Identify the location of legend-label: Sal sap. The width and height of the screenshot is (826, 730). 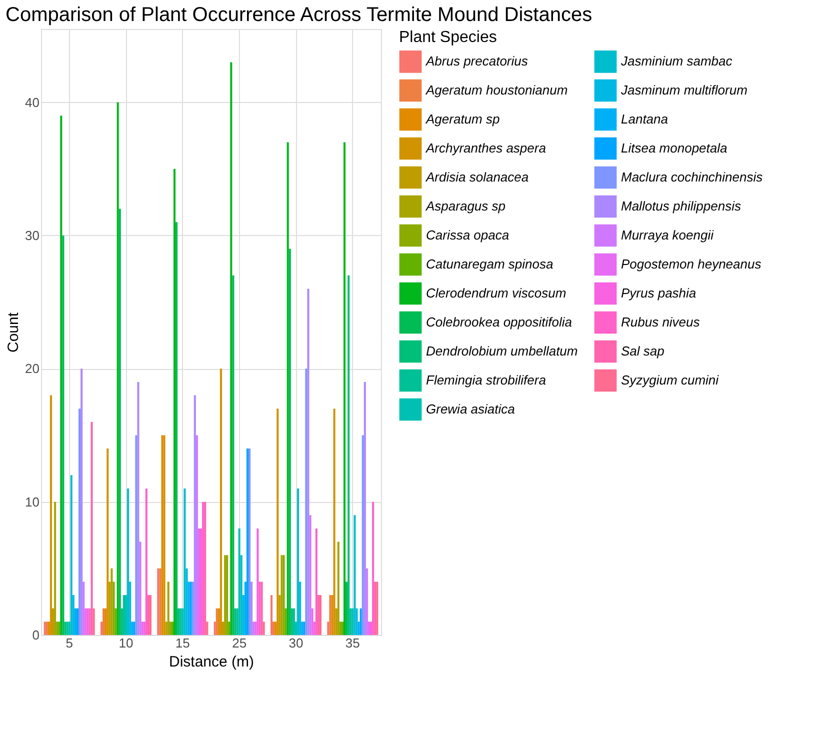
(642, 351).